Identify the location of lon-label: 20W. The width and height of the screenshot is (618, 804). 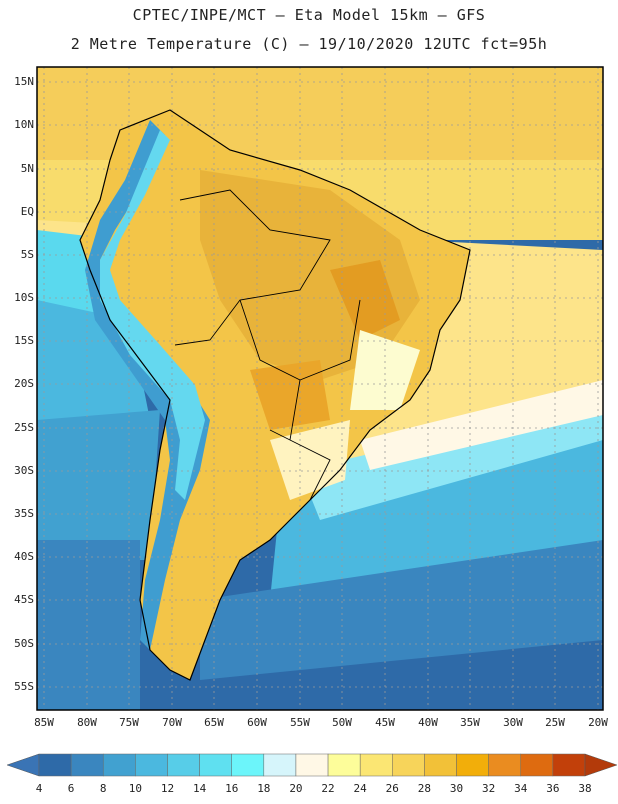
(598, 722).